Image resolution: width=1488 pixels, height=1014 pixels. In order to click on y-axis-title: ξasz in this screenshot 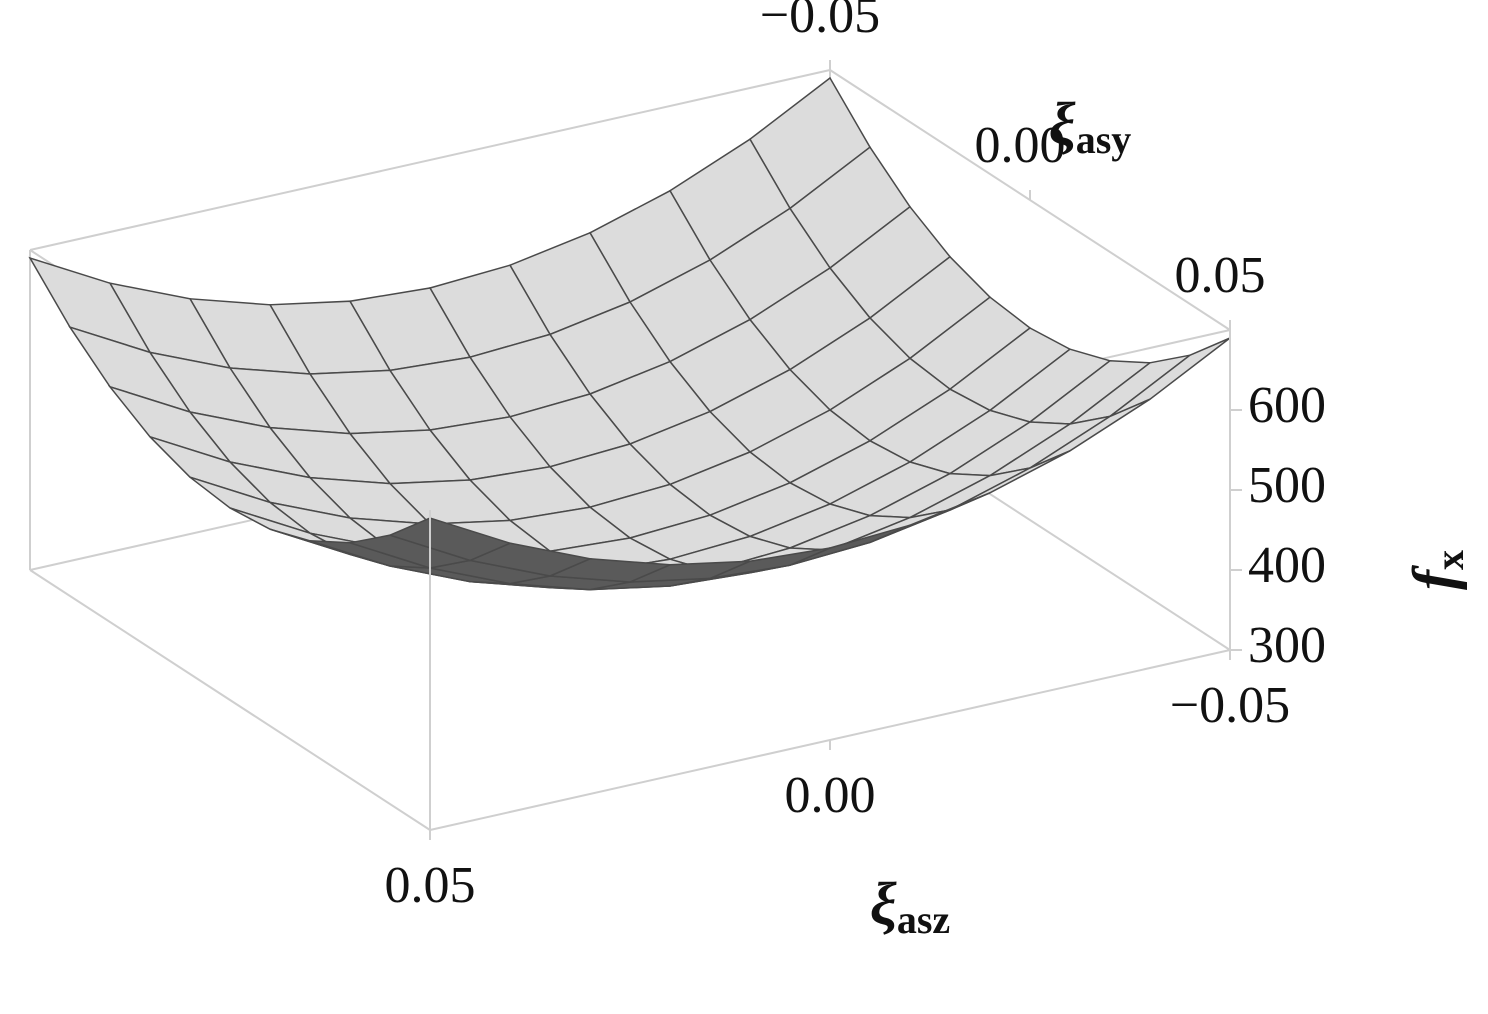, I will do `click(910, 906)`.